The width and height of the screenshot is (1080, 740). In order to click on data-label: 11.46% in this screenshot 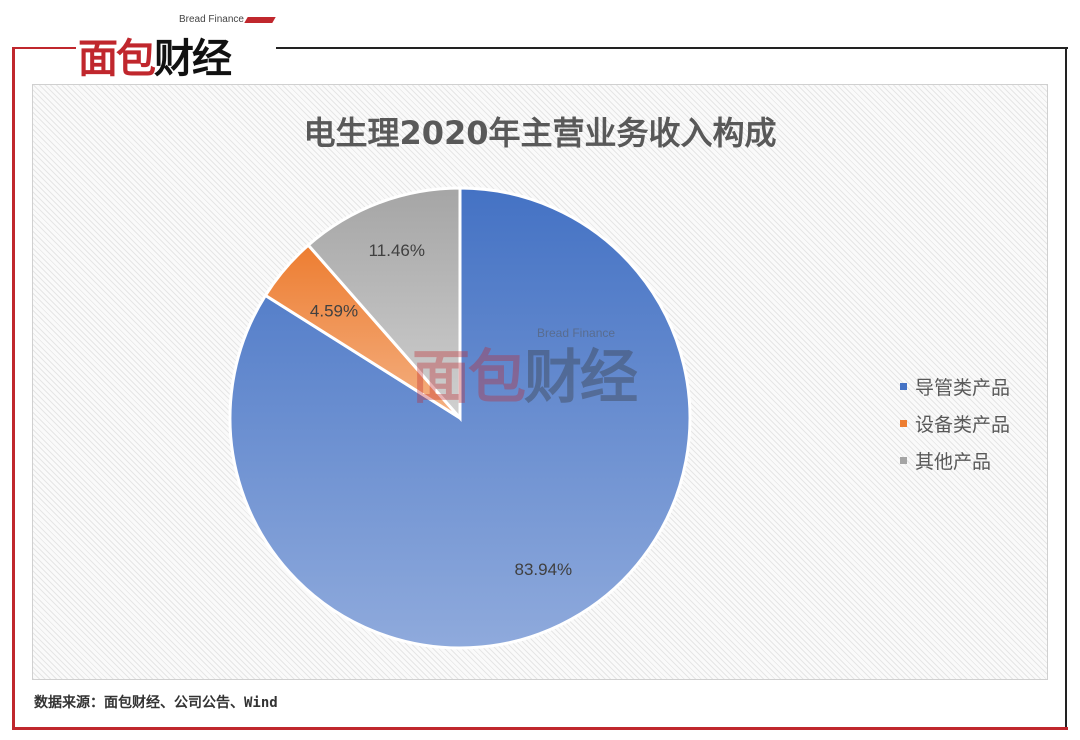, I will do `click(397, 250)`.